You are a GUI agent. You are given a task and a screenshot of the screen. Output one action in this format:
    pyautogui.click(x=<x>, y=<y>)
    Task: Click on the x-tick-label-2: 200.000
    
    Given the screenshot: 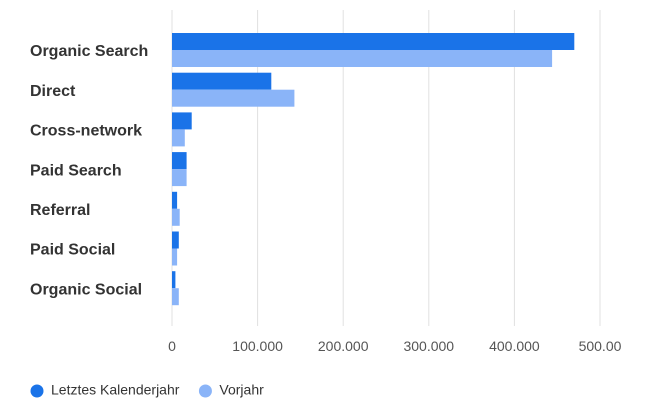 What is the action you would take?
    pyautogui.click(x=343, y=346)
    